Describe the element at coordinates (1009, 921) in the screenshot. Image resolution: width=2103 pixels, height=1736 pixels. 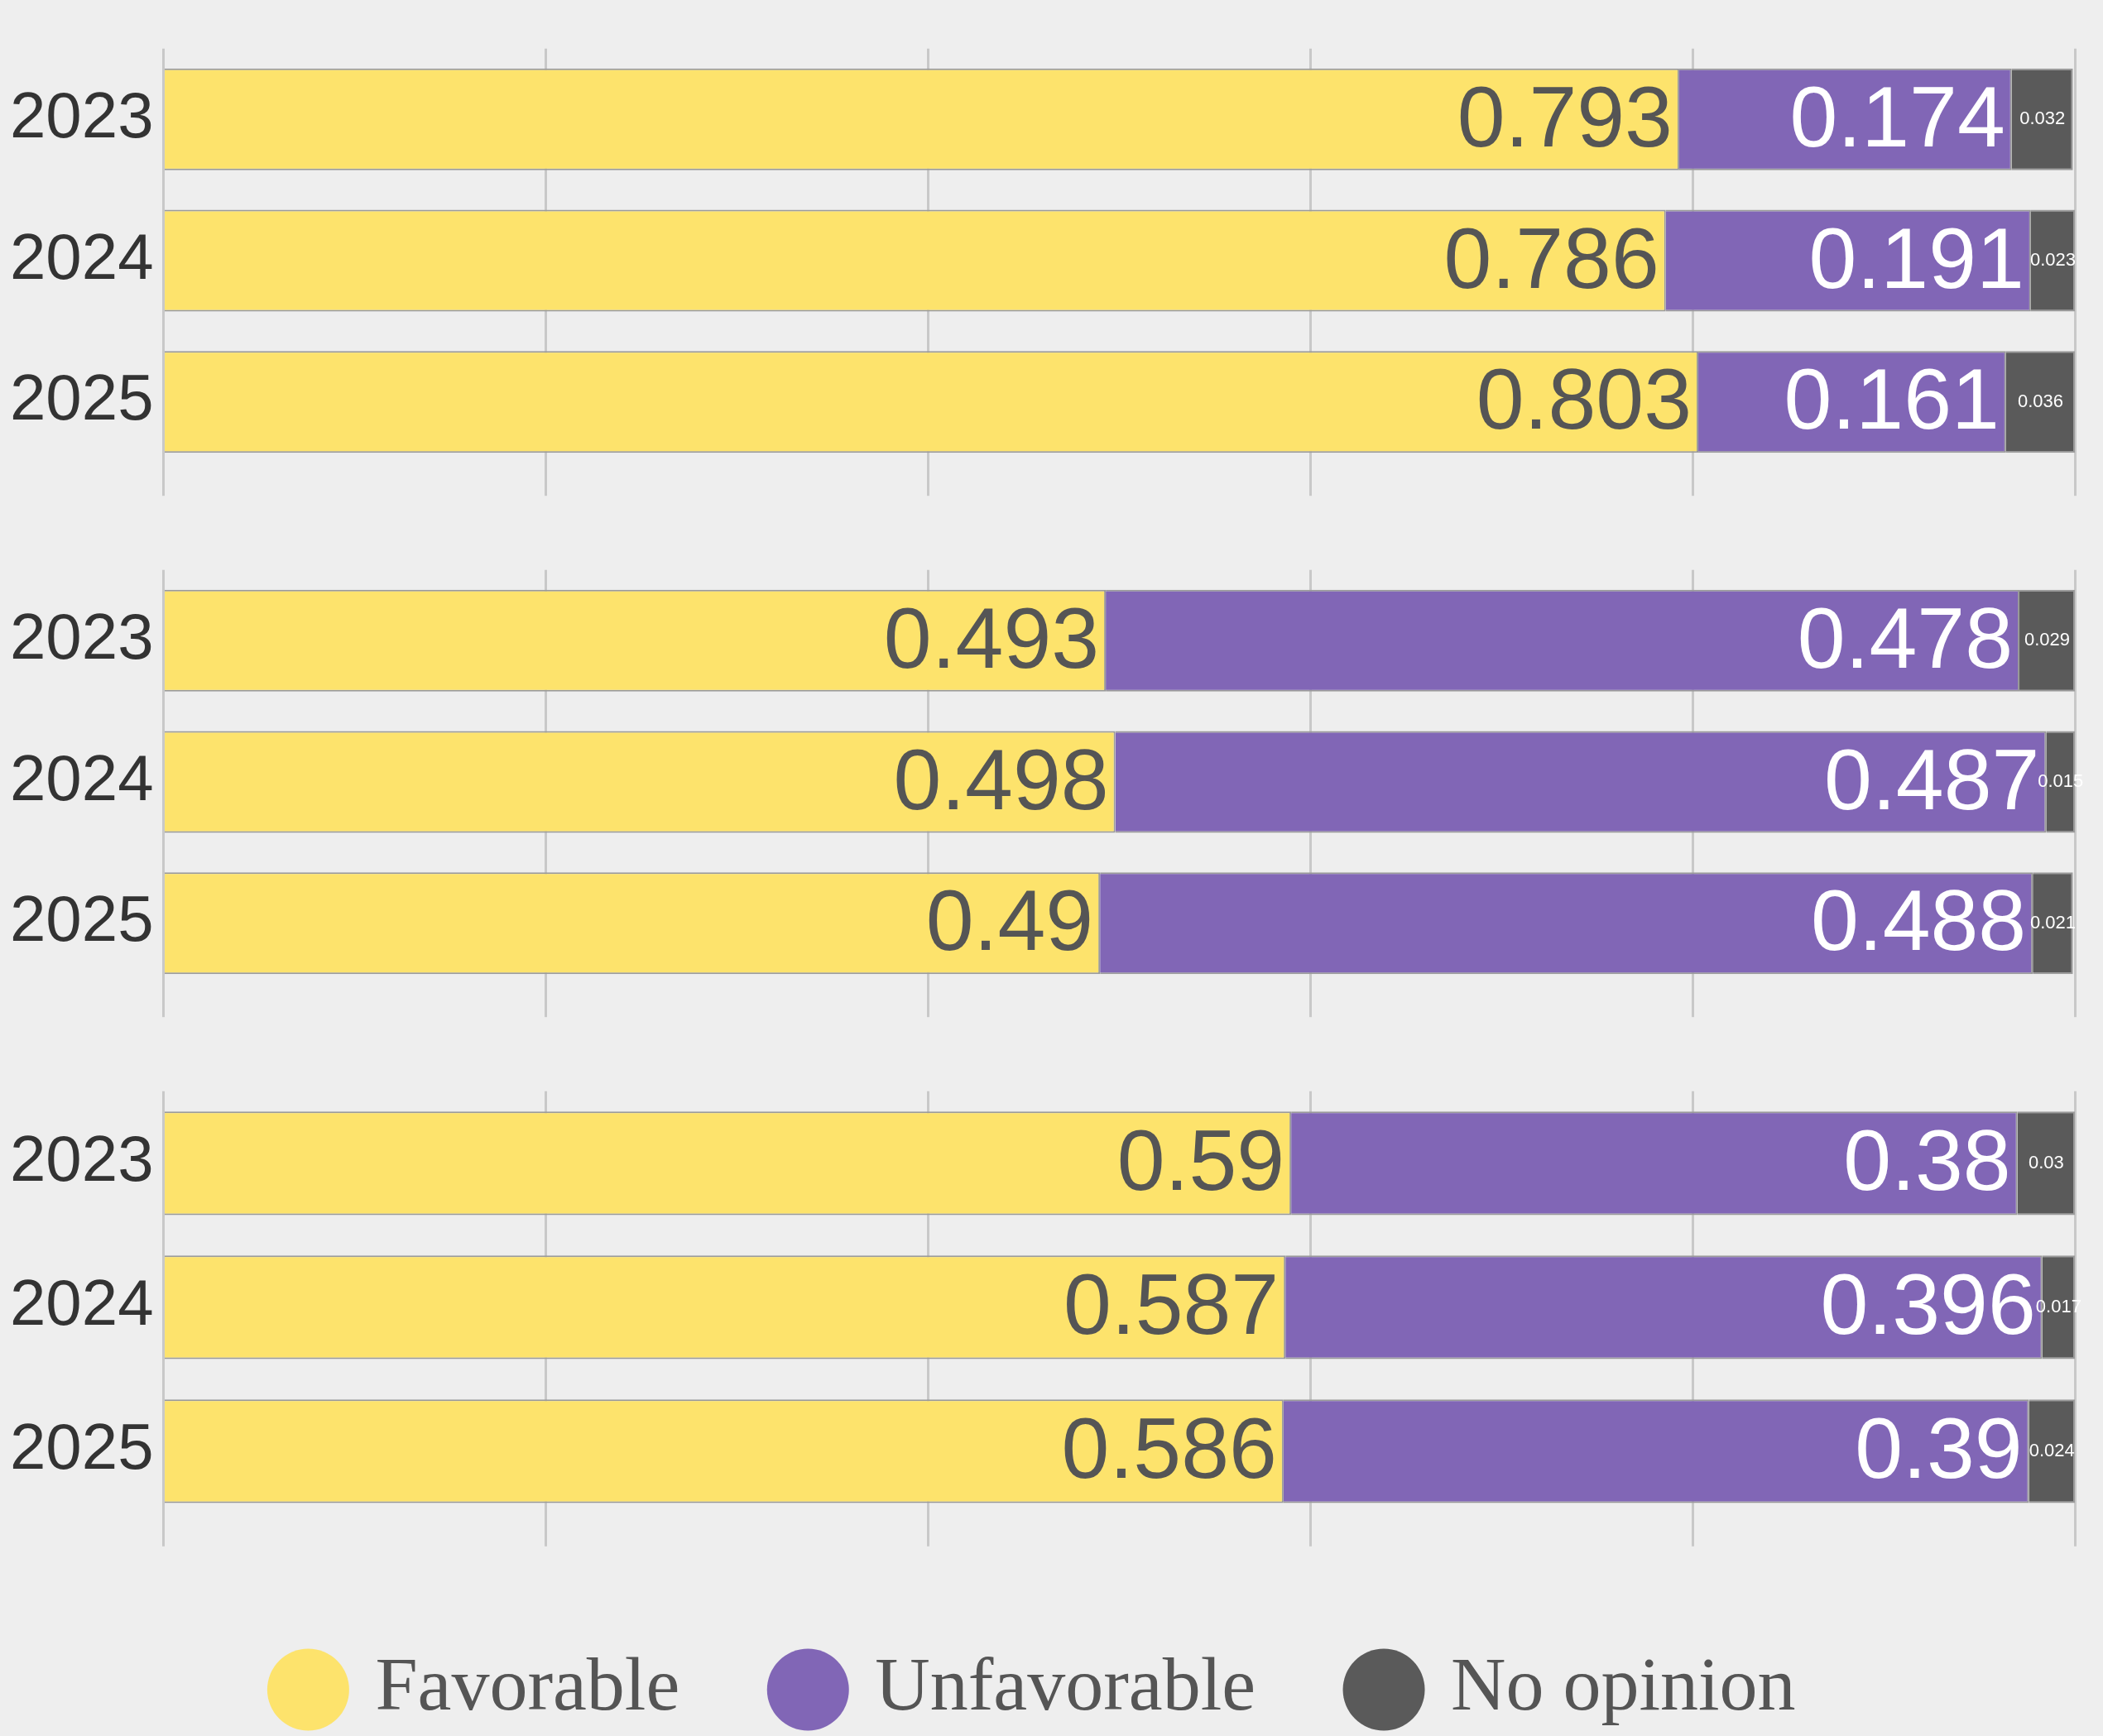
I see `data-label: 0.49` at that location.